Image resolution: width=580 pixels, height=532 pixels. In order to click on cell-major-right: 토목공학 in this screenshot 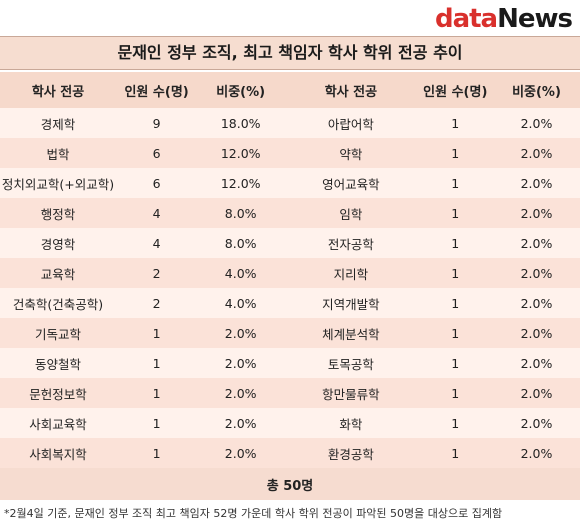, I will do `click(351, 363)`.